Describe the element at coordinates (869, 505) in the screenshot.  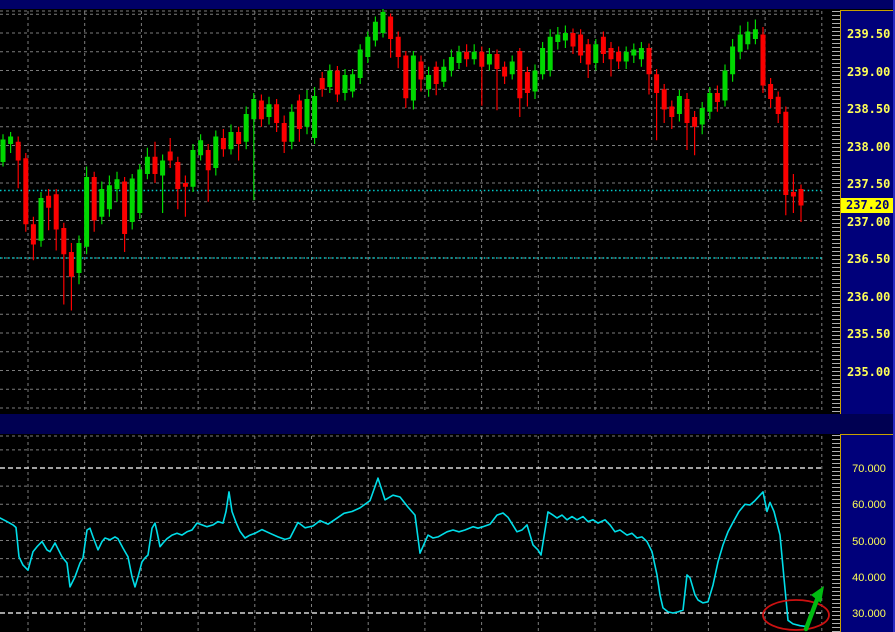
I see `indicator-axis-label: 60.000` at that location.